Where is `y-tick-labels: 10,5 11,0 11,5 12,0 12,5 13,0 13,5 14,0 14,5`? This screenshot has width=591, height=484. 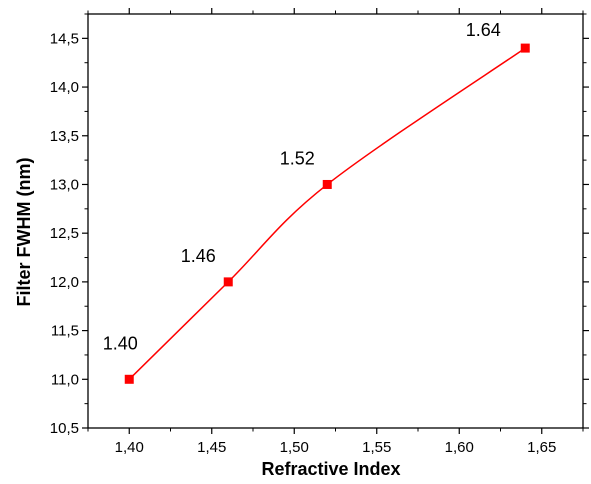 y-tick-labels: 10,5 11,0 11,5 12,0 12,5 13,0 13,5 14,0 14,5 is located at coordinates (64, 233).